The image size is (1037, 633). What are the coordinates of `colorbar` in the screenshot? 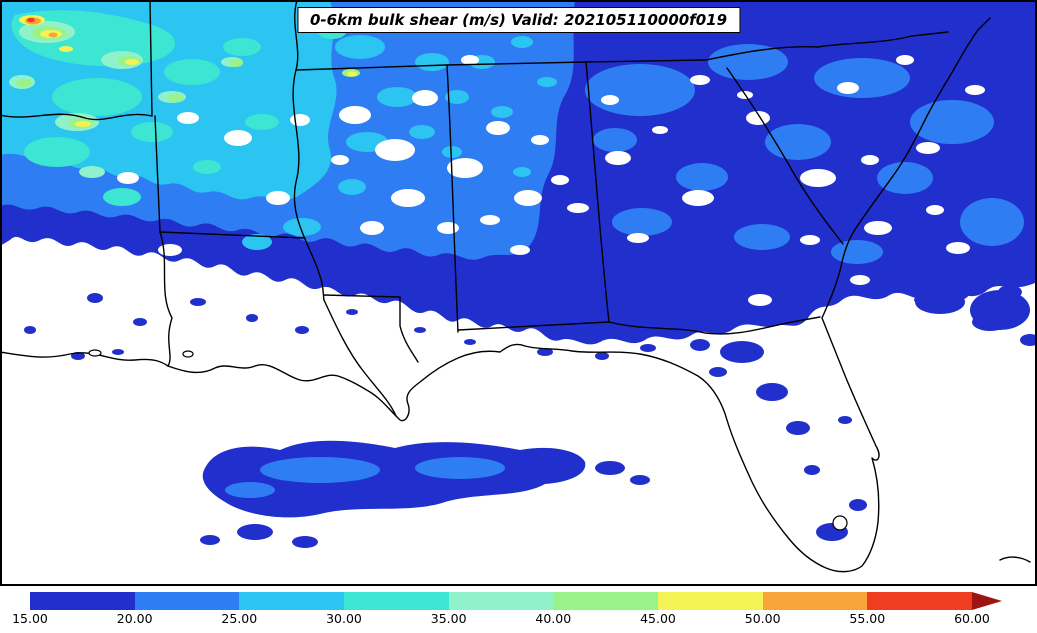 It's located at (501, 601).